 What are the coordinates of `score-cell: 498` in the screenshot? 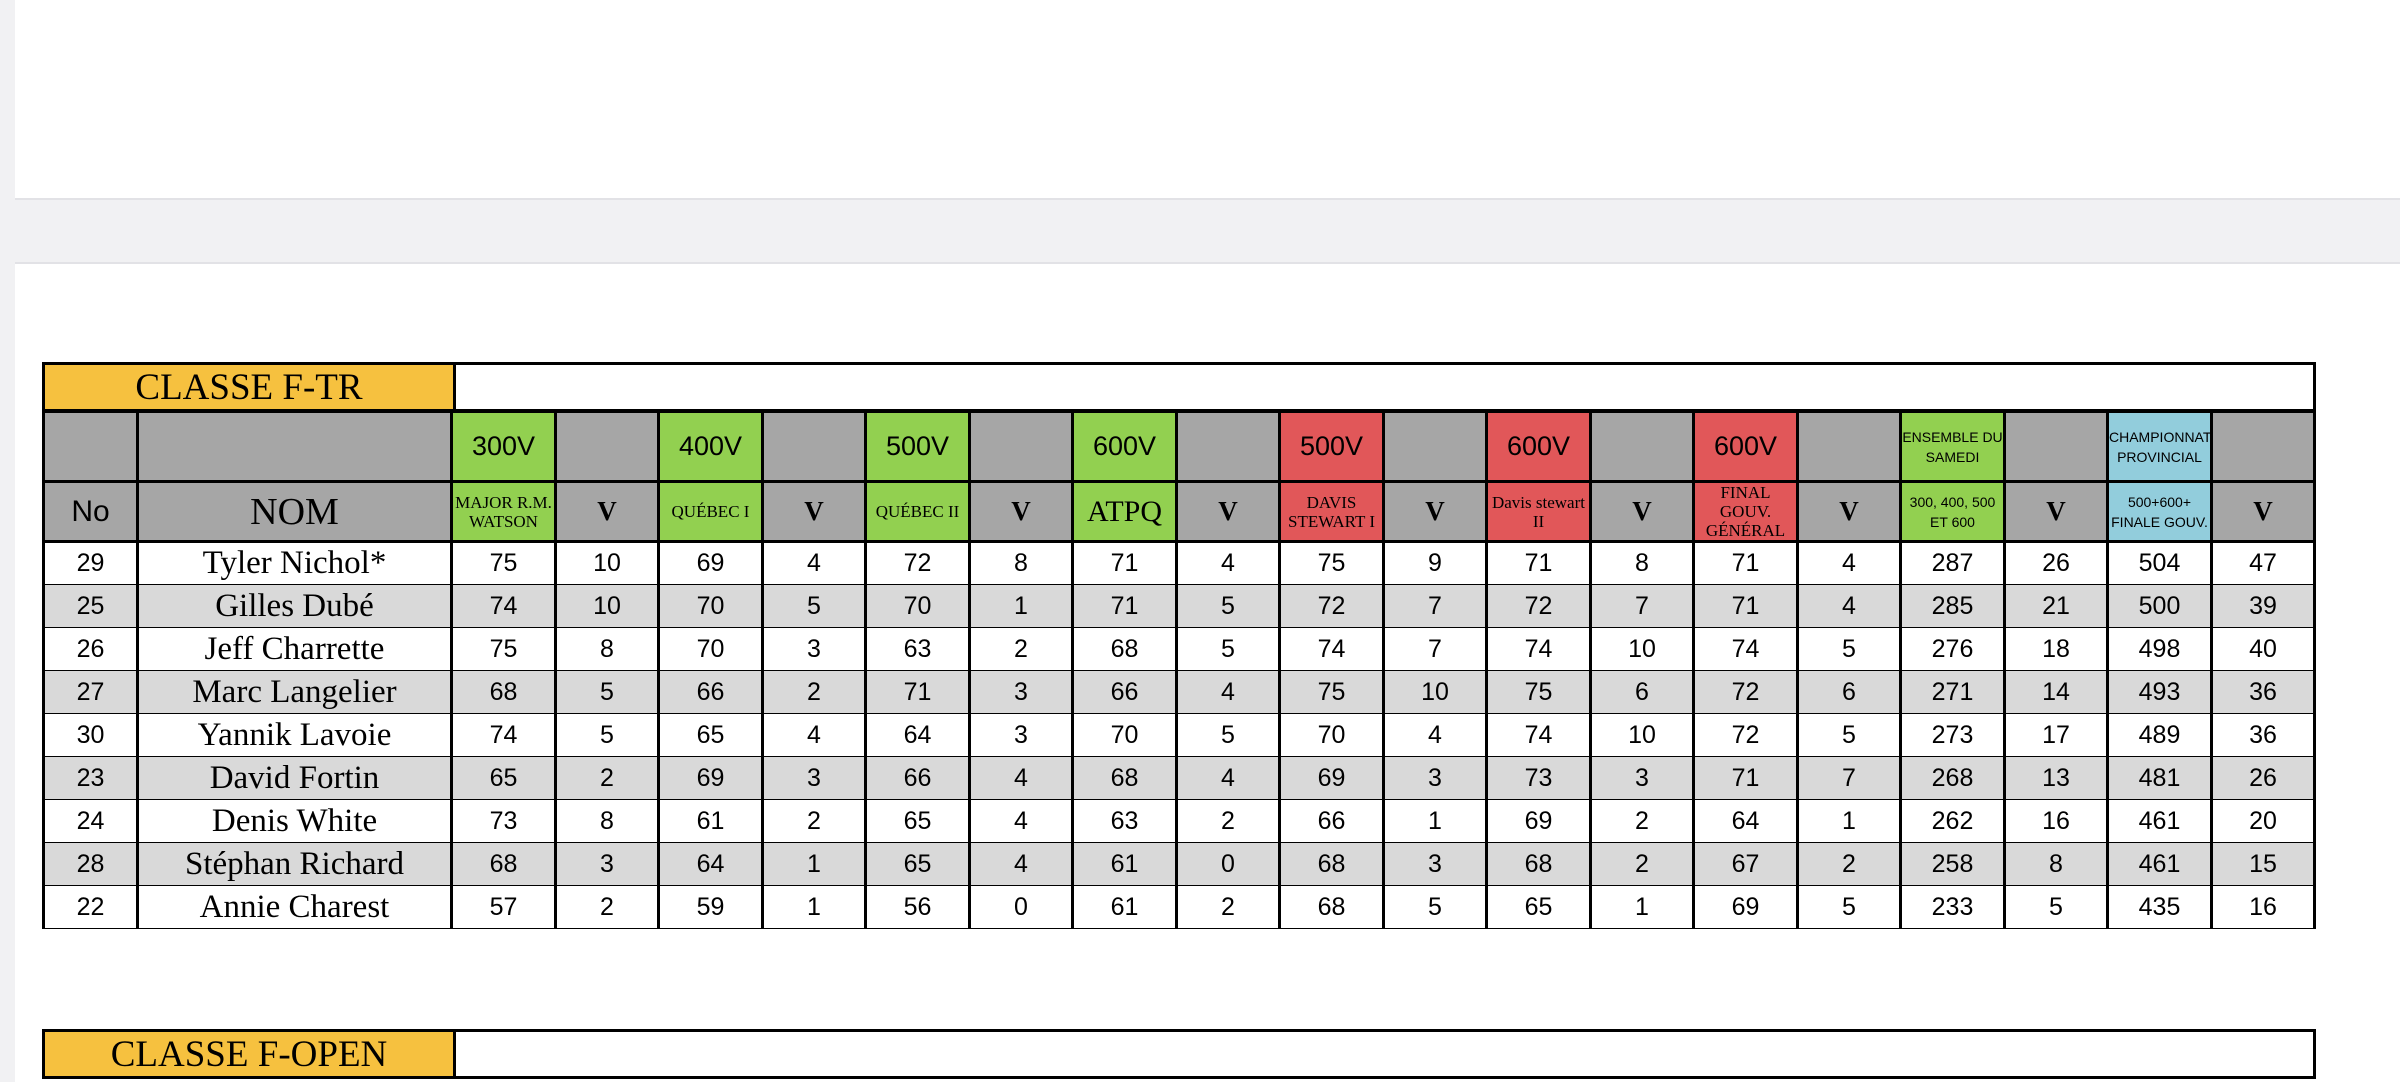 It's located at (2159, 649).